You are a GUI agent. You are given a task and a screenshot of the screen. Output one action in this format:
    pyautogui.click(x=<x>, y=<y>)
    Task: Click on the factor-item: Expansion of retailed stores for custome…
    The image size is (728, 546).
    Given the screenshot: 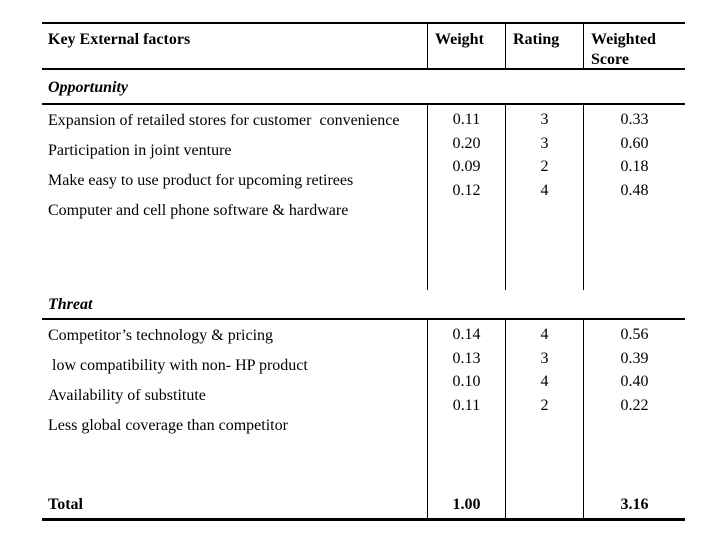 What is the action you would take?
    pyautogui.click(x=224, y=120)
    